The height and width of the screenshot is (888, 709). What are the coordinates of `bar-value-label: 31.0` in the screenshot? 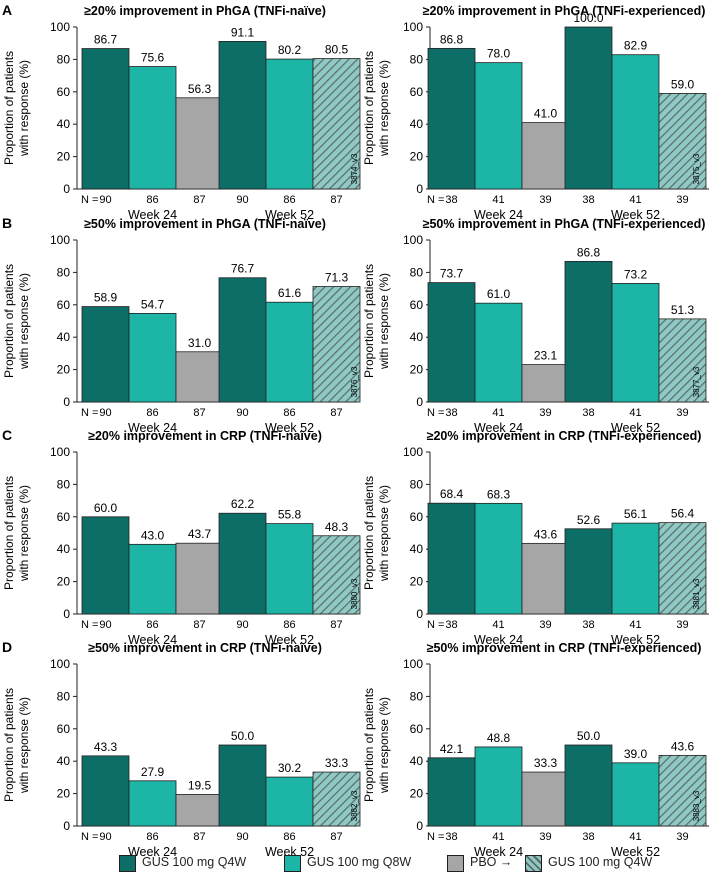 It's located at (200, 343).